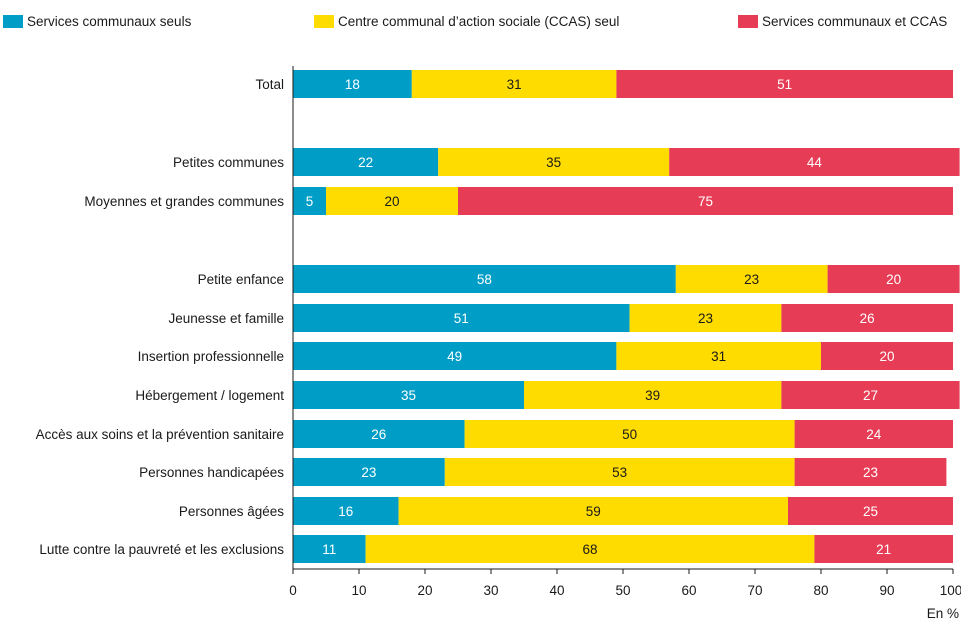 This screenshot has width=961, height=625. I want to click on bar-segment-2-jeunesse-et-famille, so click(705, 318).